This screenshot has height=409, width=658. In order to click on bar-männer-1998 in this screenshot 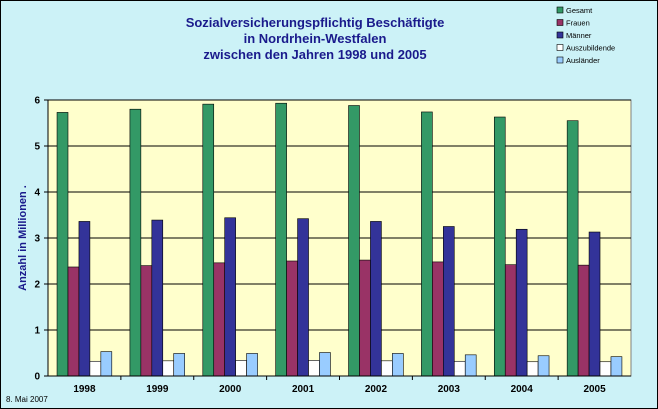, I will do `click(84, 299)`.